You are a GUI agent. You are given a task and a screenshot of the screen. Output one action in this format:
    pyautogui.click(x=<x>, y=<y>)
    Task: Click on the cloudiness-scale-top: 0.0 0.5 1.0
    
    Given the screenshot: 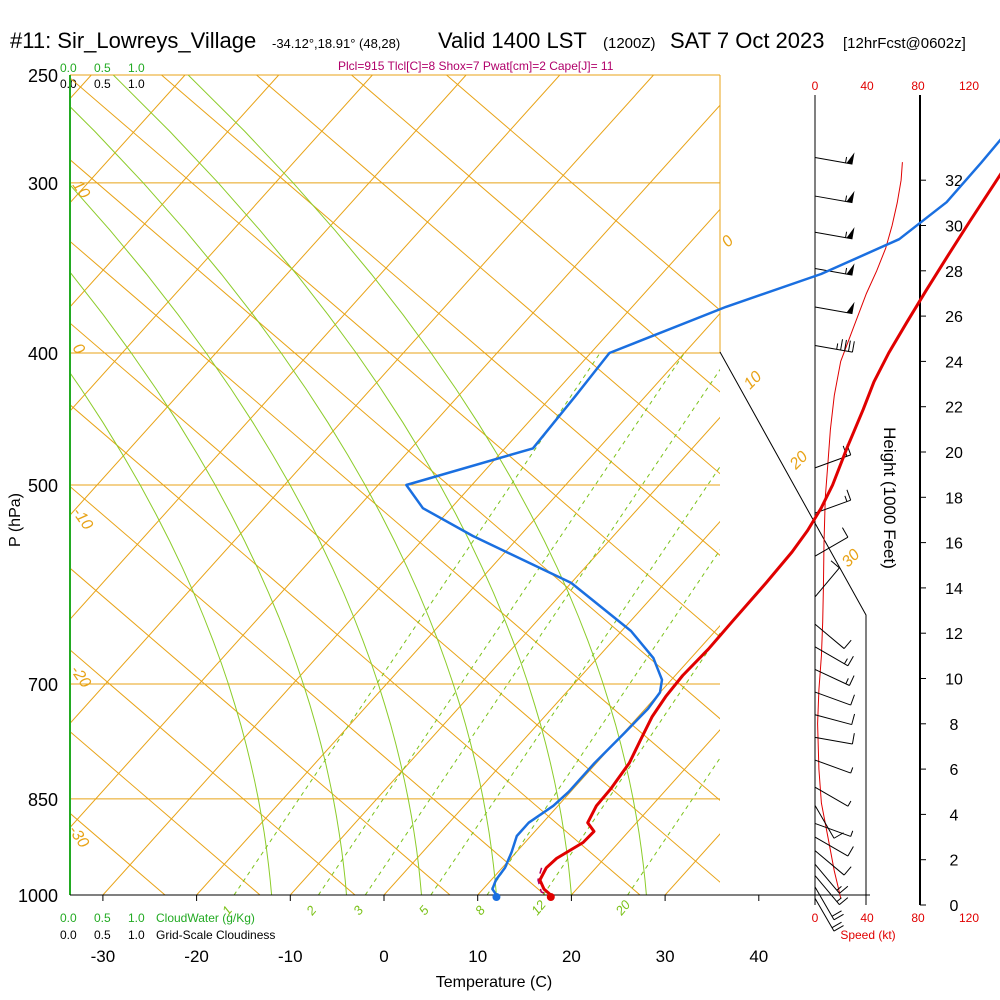 What is the action you would take?
    pyautogui.click(x=102, y=84)
    